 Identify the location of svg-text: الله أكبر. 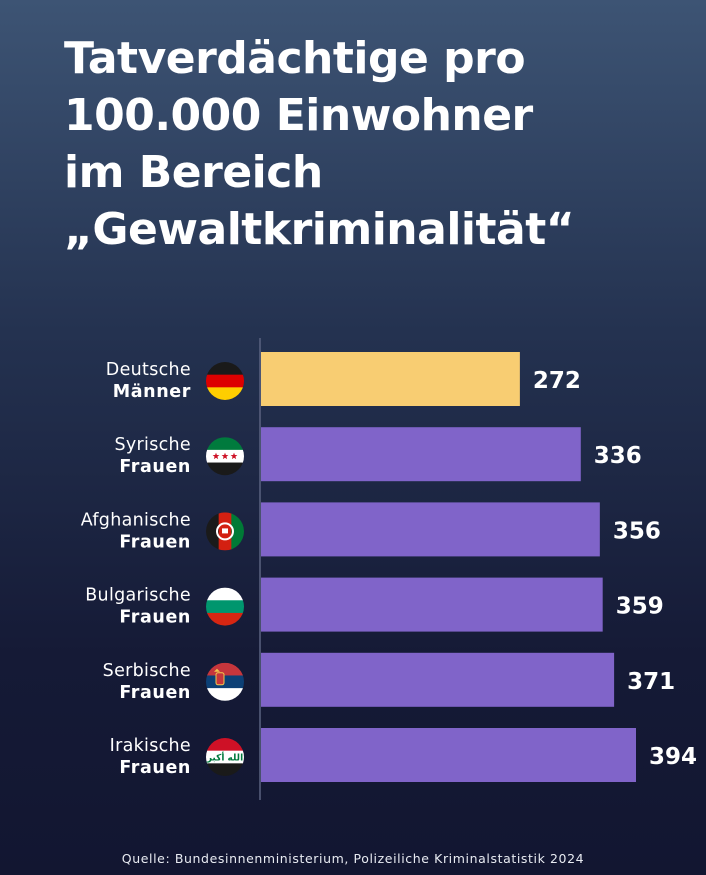
(224, 758).